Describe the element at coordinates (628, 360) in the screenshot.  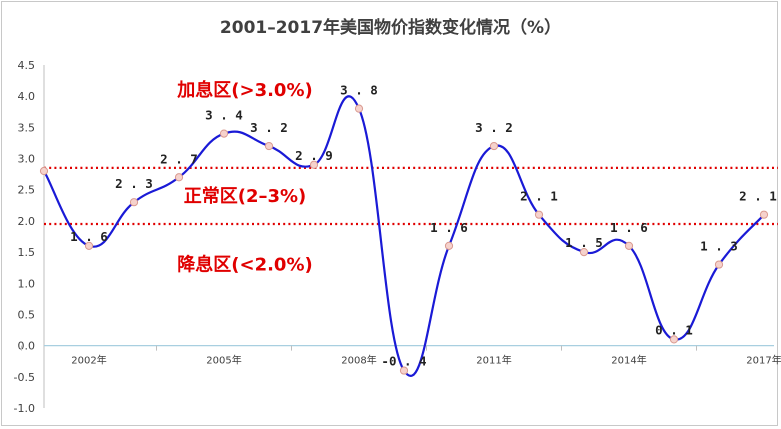
I see `x-tick-label: 2014年` at that location.